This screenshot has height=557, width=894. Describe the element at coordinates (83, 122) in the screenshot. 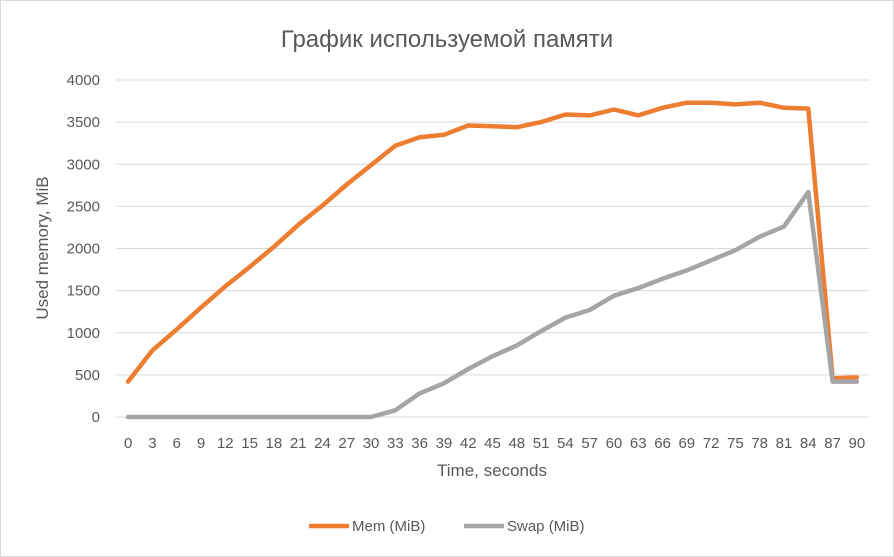

I see `y-tick-label: 3500` at that location.